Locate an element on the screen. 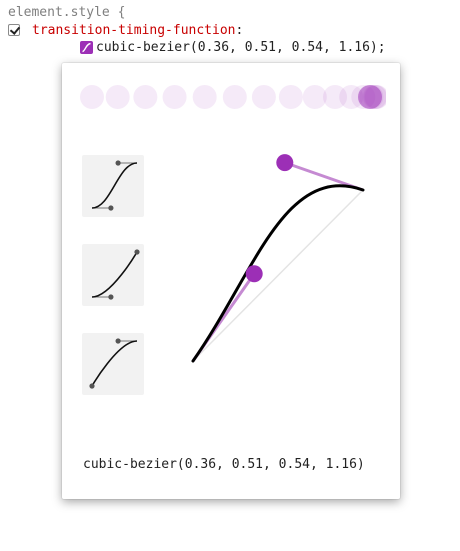 The width and height of the screenshot is (460, 551). bezier-swatch-icon is located at coordinates (86, 47).